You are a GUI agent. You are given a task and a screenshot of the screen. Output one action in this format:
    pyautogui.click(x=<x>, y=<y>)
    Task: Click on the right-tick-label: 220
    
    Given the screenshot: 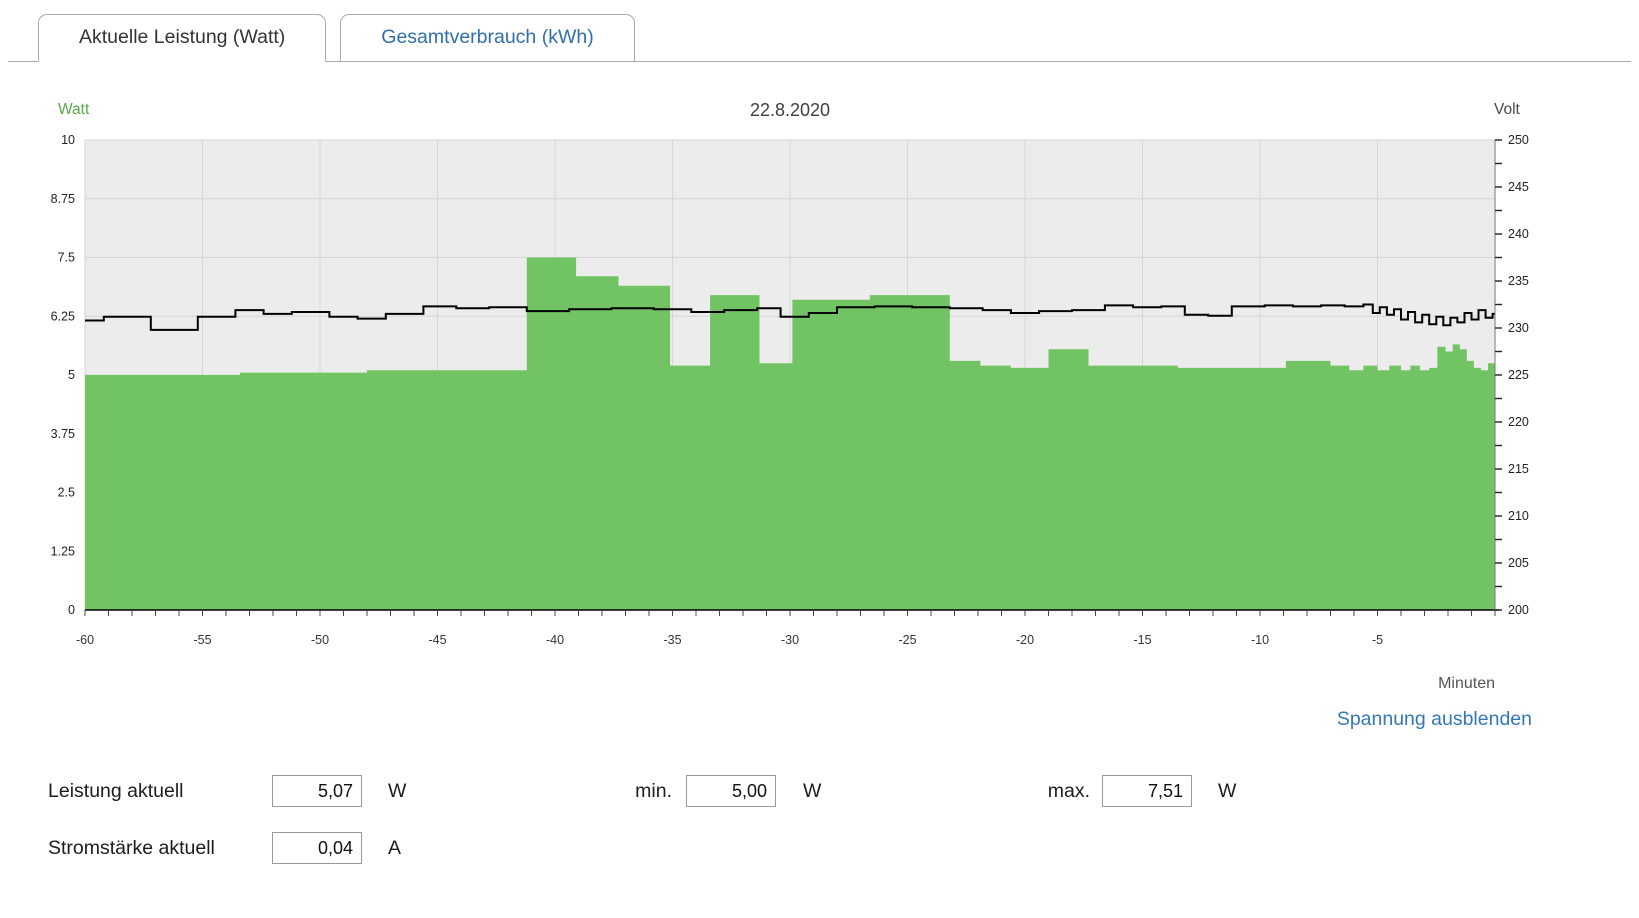 What is the action you would take?
    pyautogui.click(x=1518, y=422)
    